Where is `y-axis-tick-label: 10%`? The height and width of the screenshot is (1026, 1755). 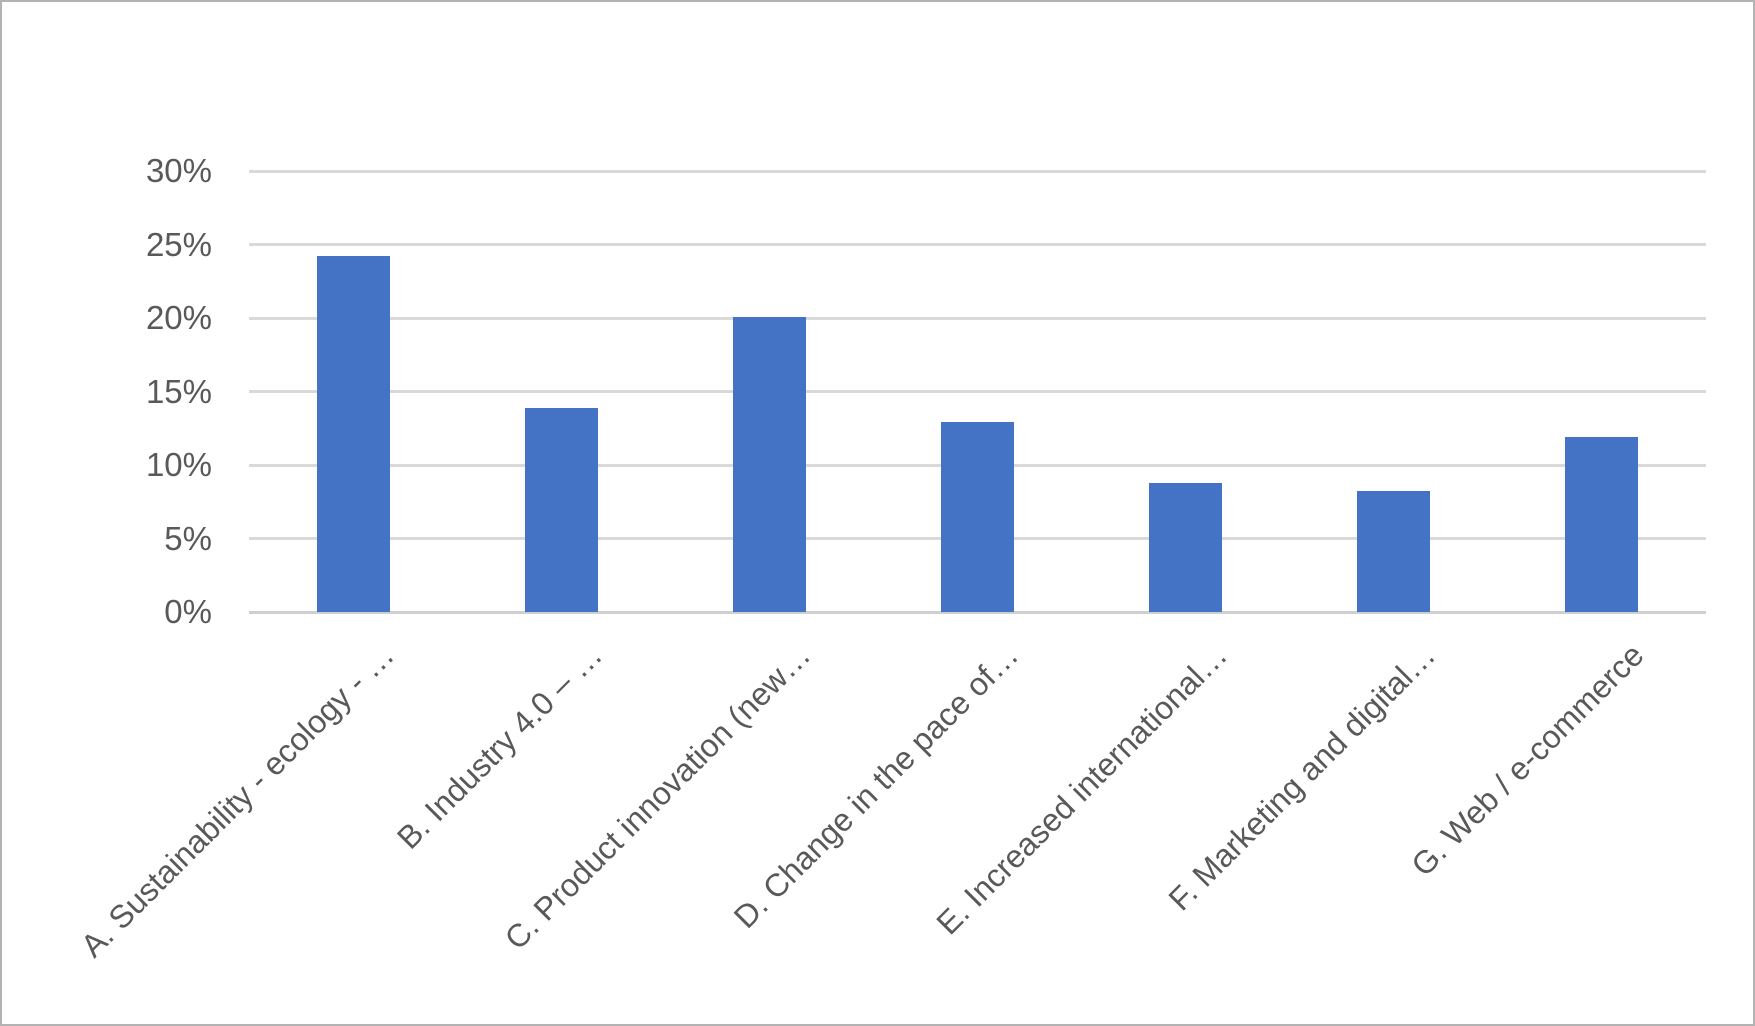 y-axis-tick-label: 10% is located at coordinates (178, 464).